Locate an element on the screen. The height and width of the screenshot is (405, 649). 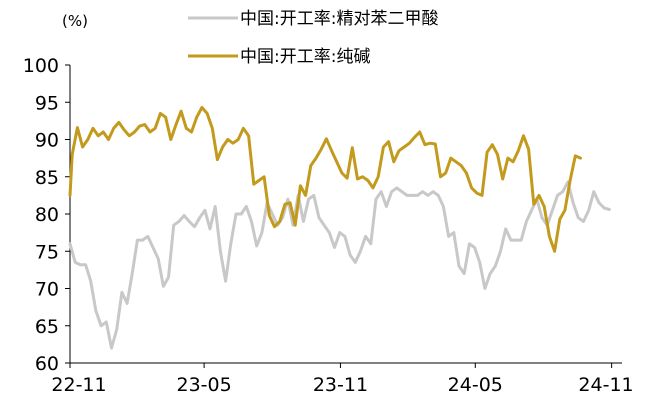
x-axis-ticks: 22-11 23-05 23-11 24-05 24-11 is located at coordinates (342, 379).